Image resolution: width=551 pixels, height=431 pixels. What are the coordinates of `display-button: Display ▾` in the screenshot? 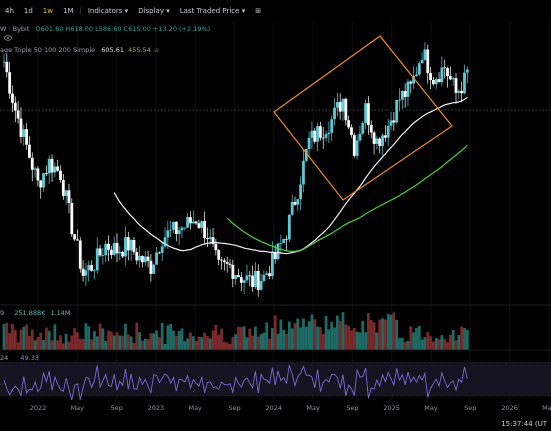 It's located at (154, 11).